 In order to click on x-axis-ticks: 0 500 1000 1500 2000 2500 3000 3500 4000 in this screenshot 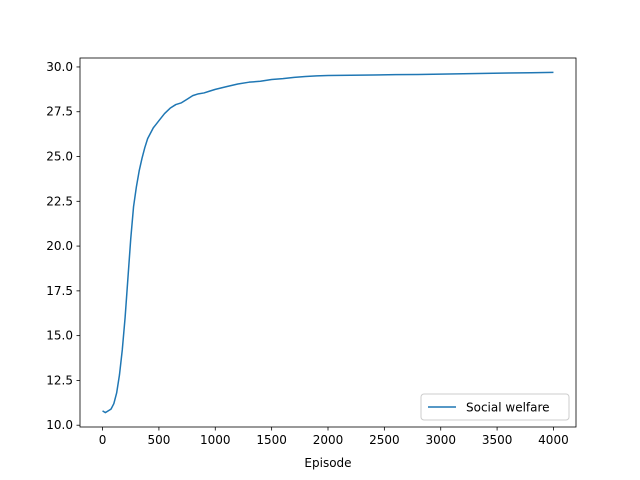, I will do `click(334, 437)`.